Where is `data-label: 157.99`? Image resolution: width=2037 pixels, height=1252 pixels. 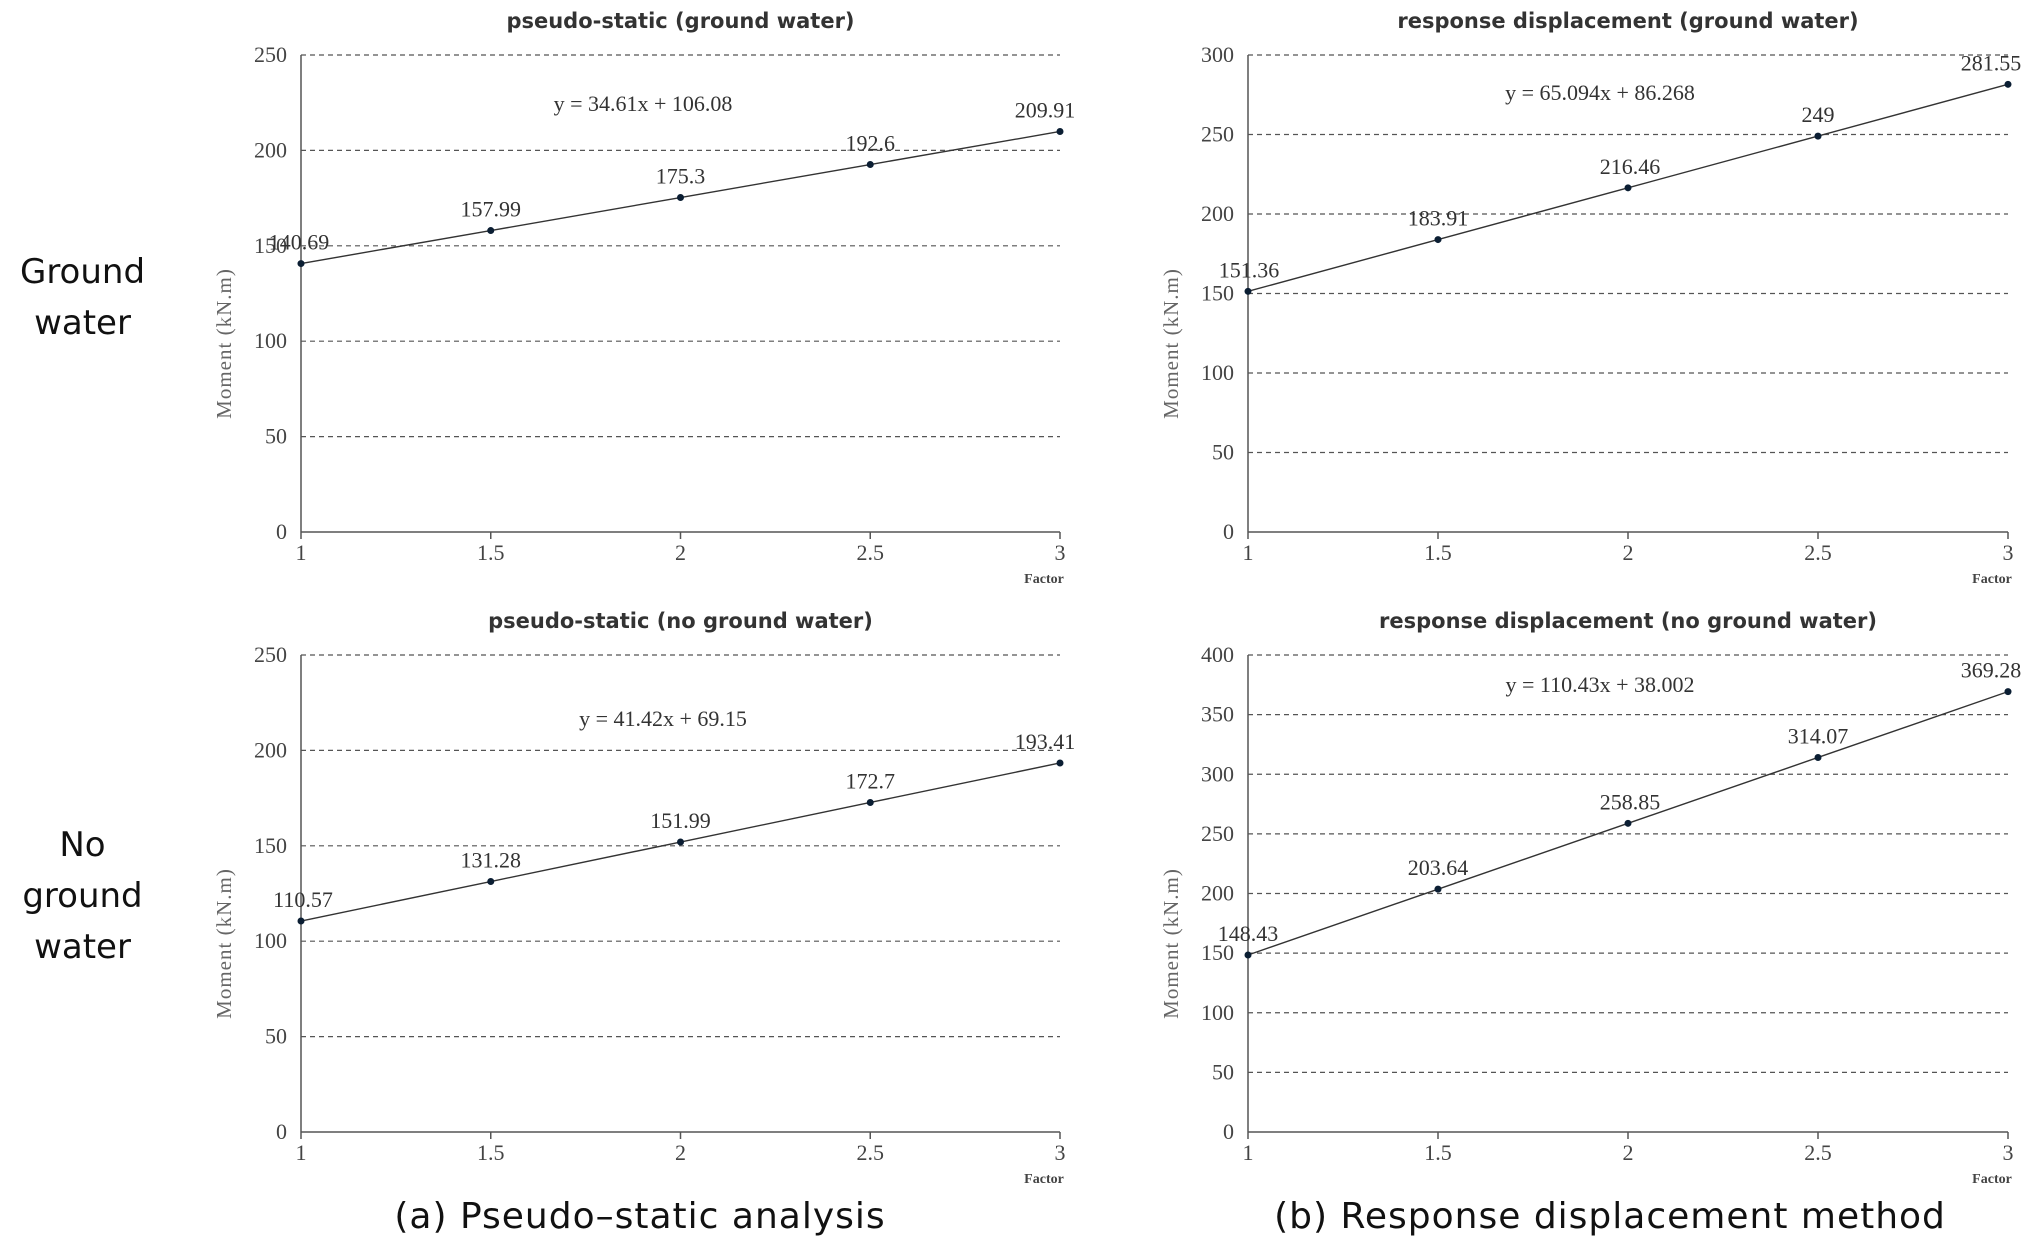 data-label: 157.99 is located at coordinates (491, 209).